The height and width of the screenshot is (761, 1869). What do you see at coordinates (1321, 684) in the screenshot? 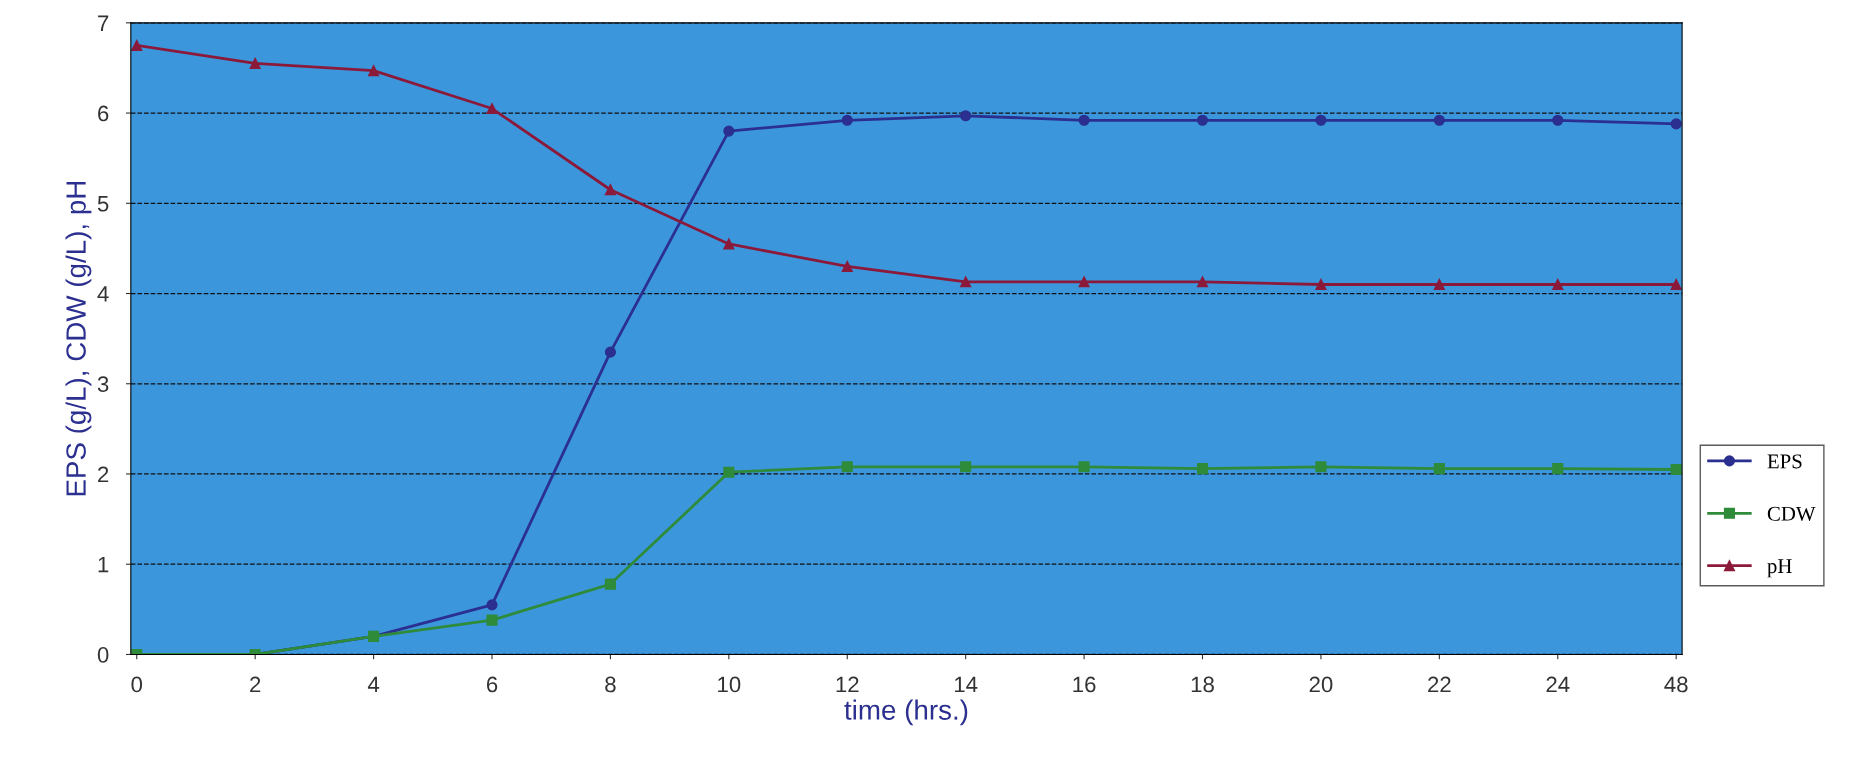
I see `x-tick-label: 20` at bounding box center [1321, 684].